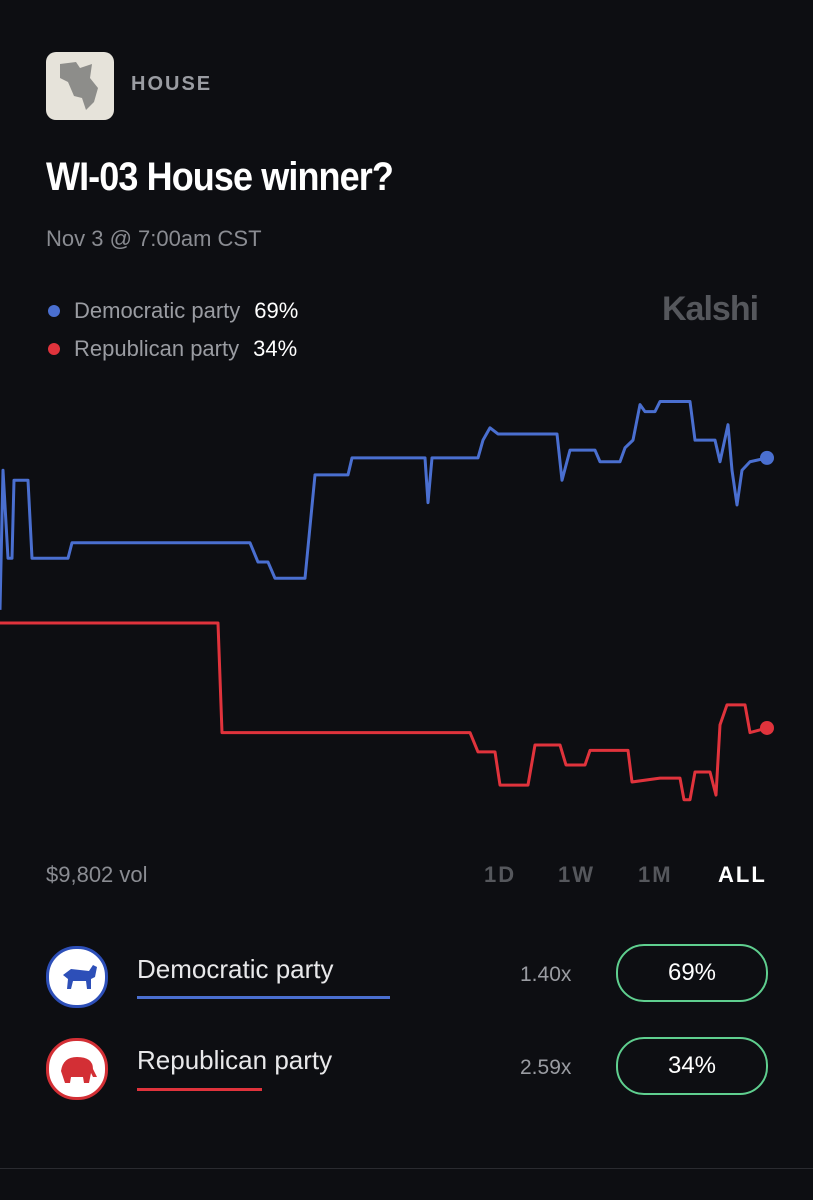 This screenshot has height=1200, width=813. Describe the element at coordinates (546, 1067) in the screenshot. I see `multiplier: 2.59x` at that location.